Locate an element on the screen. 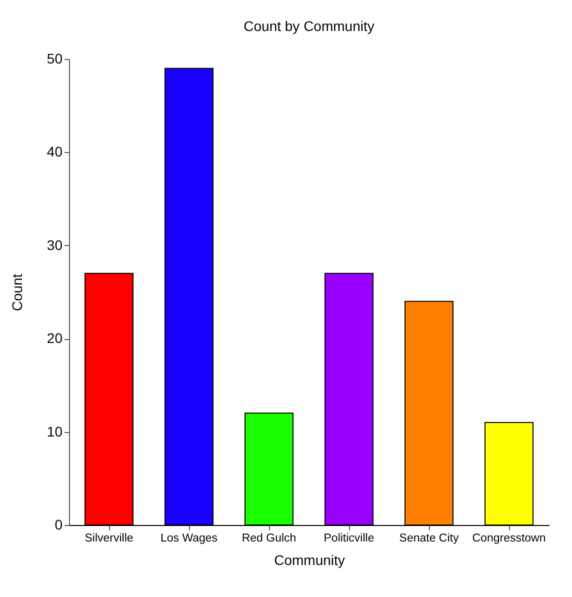 The width and height of the screenshot is (572, 597). y-tick-label: 30 is located at coordinates (54, 244).